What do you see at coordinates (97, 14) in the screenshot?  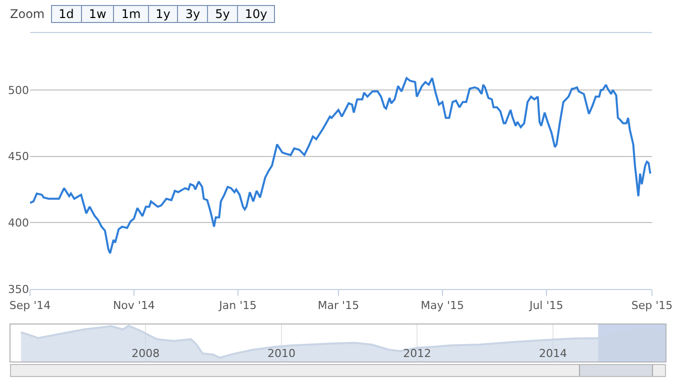 I see `text: 1w` at bounding box center [97, 14].